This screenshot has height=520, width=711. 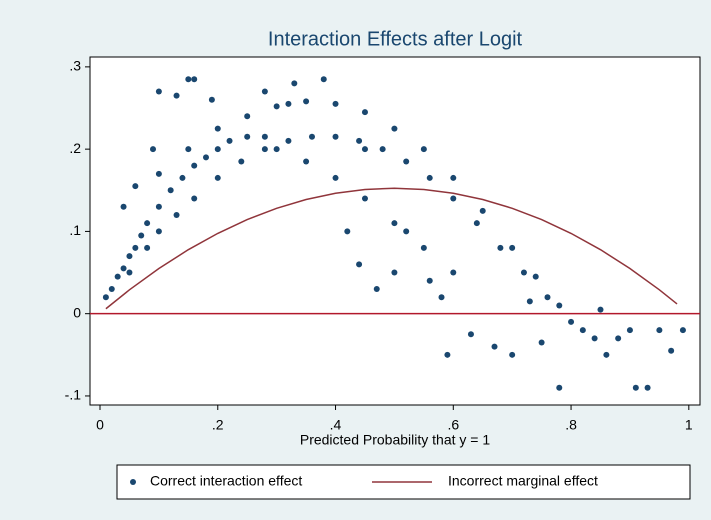 I want to click on legend-marker, so click(x=133, y=482).